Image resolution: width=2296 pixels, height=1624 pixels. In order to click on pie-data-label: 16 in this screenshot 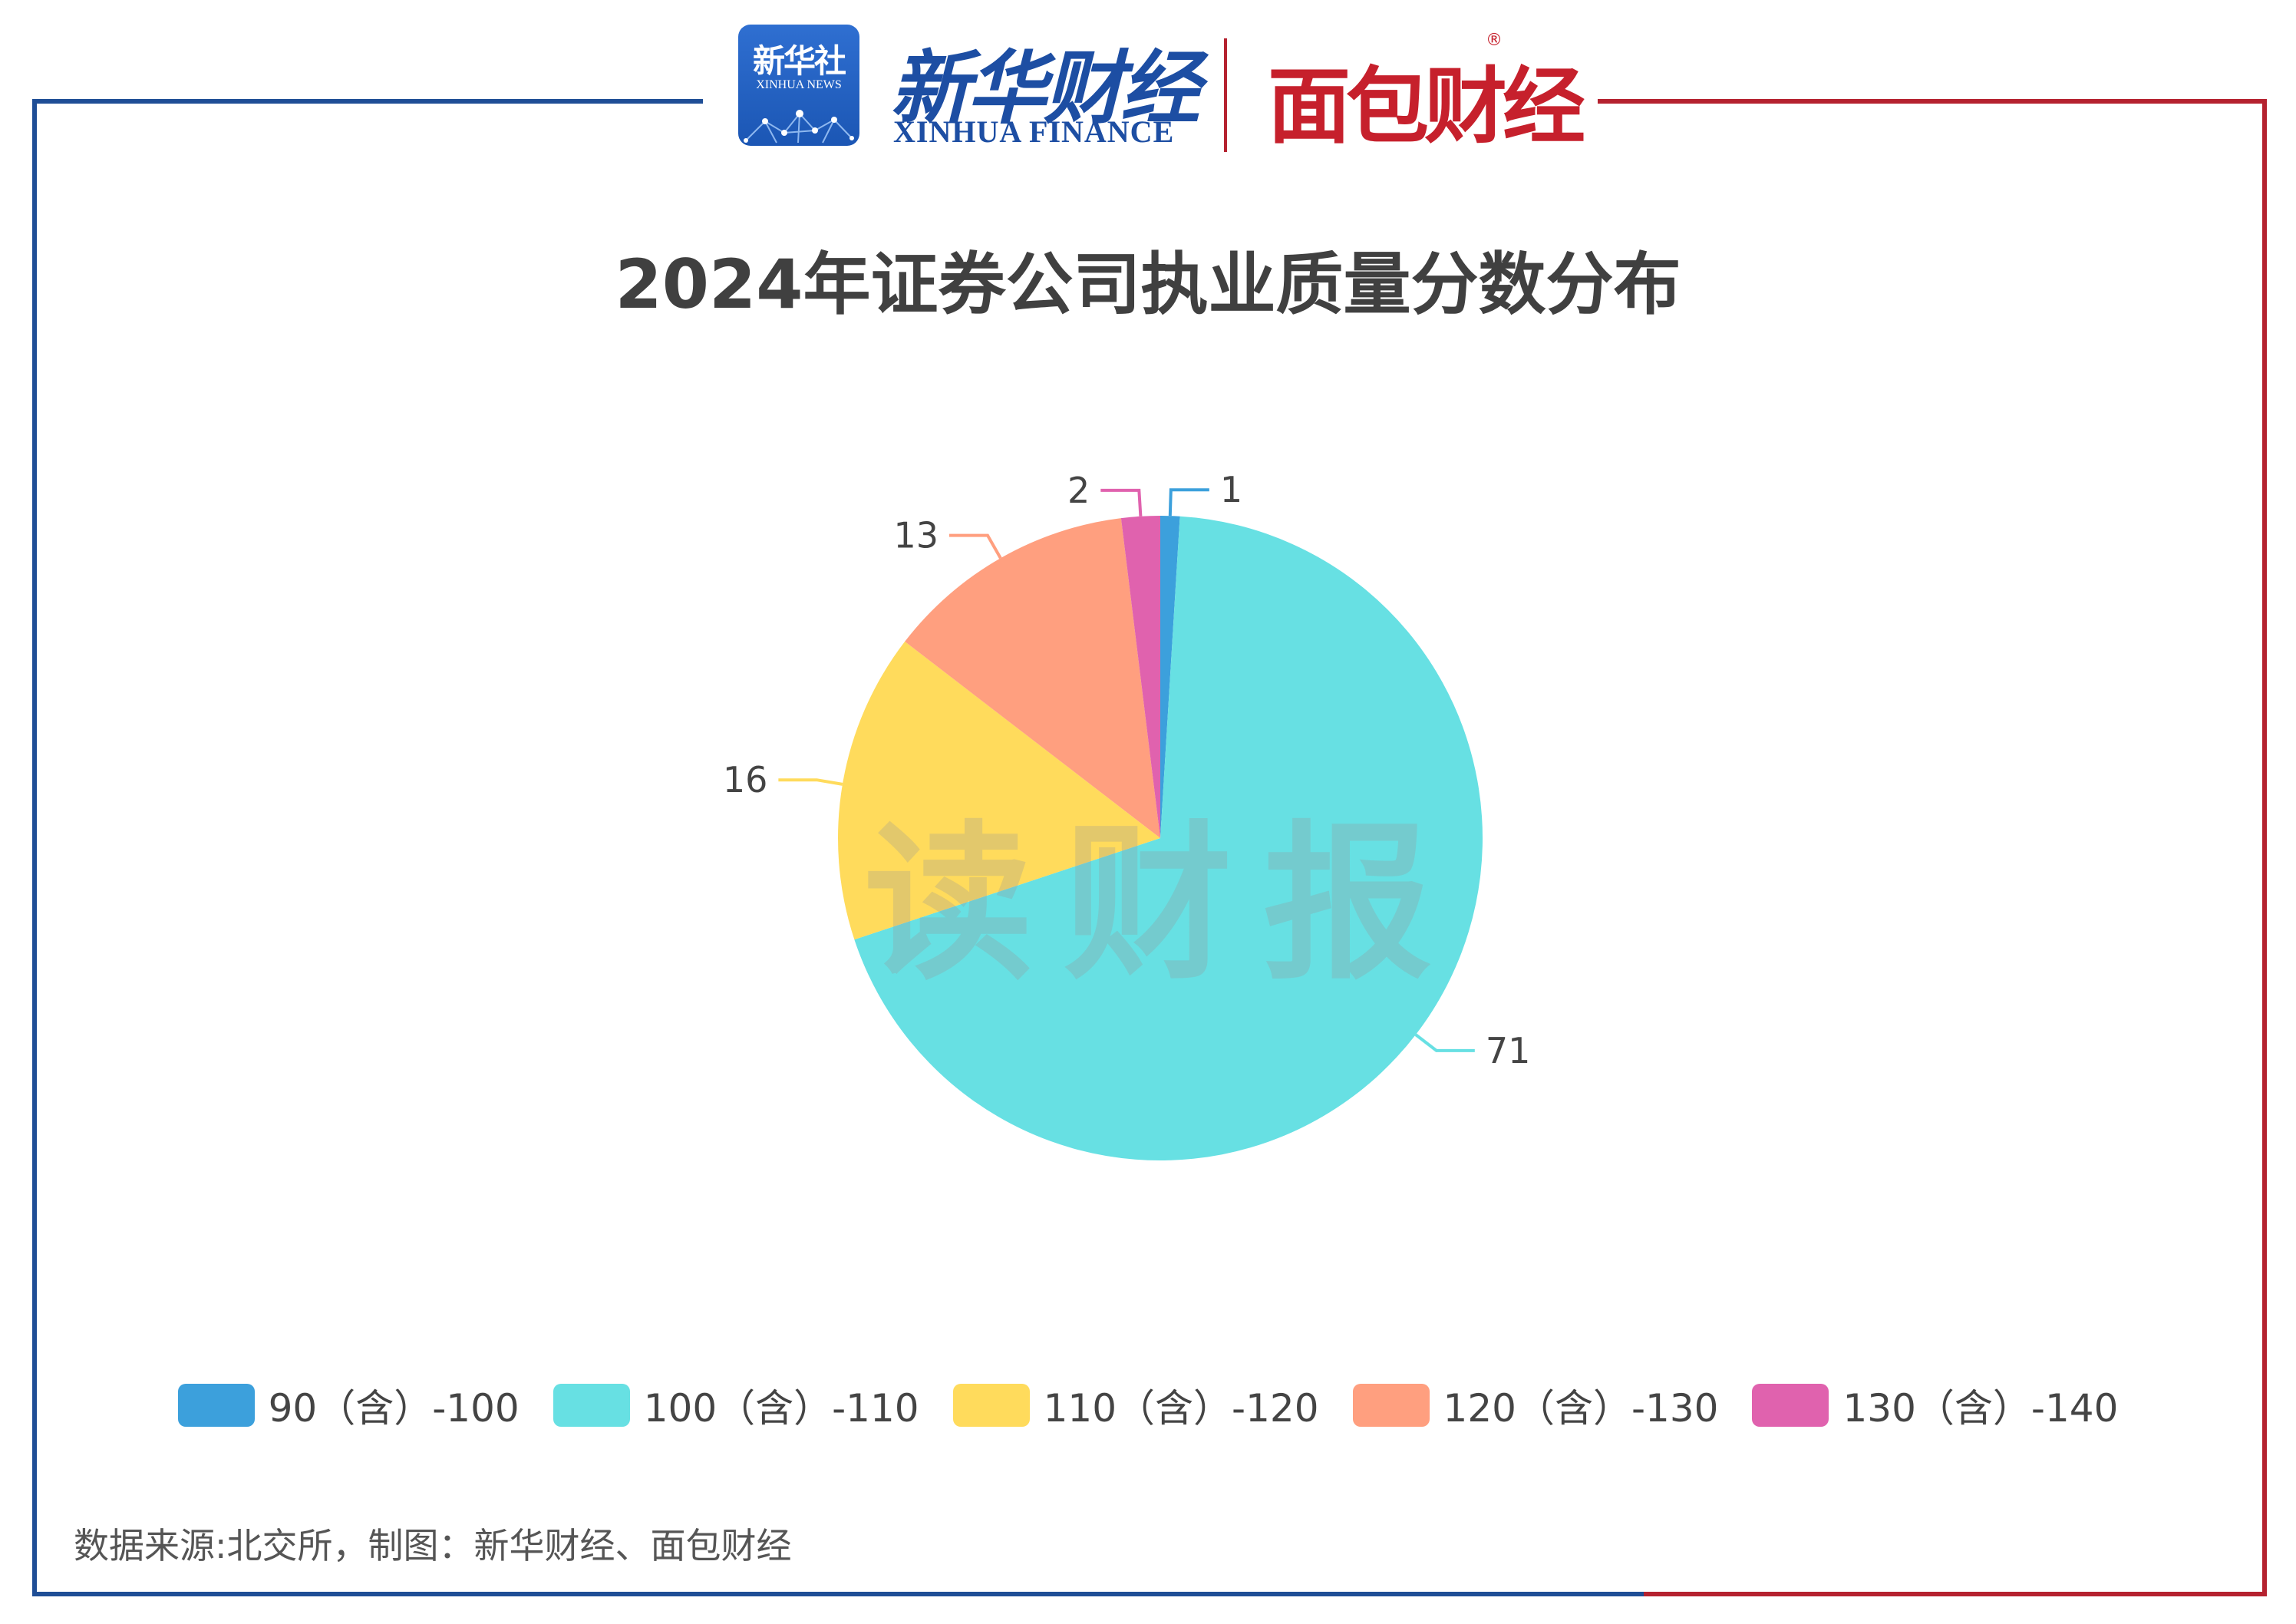, I will do `click(745, 779)`.